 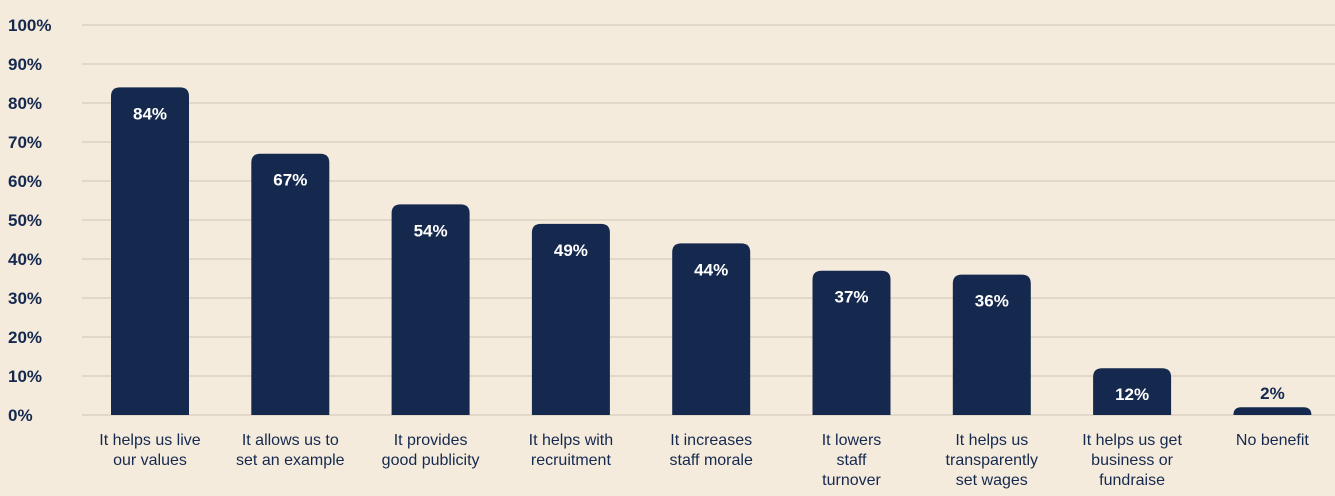 What do you see at coordinates (25, 142) in the screenshot?
I see `y-tick-label: 70%` at bounding box center [25, 142].